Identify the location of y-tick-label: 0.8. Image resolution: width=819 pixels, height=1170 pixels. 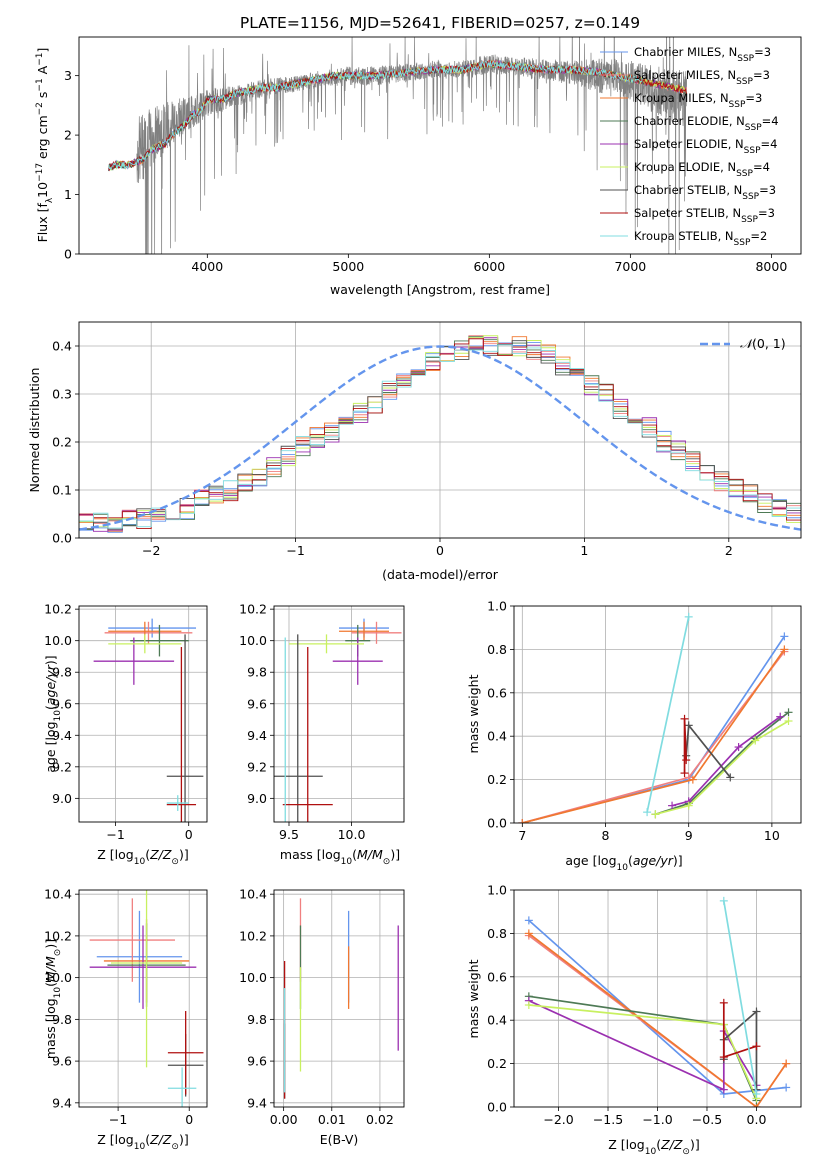
(497, 649).